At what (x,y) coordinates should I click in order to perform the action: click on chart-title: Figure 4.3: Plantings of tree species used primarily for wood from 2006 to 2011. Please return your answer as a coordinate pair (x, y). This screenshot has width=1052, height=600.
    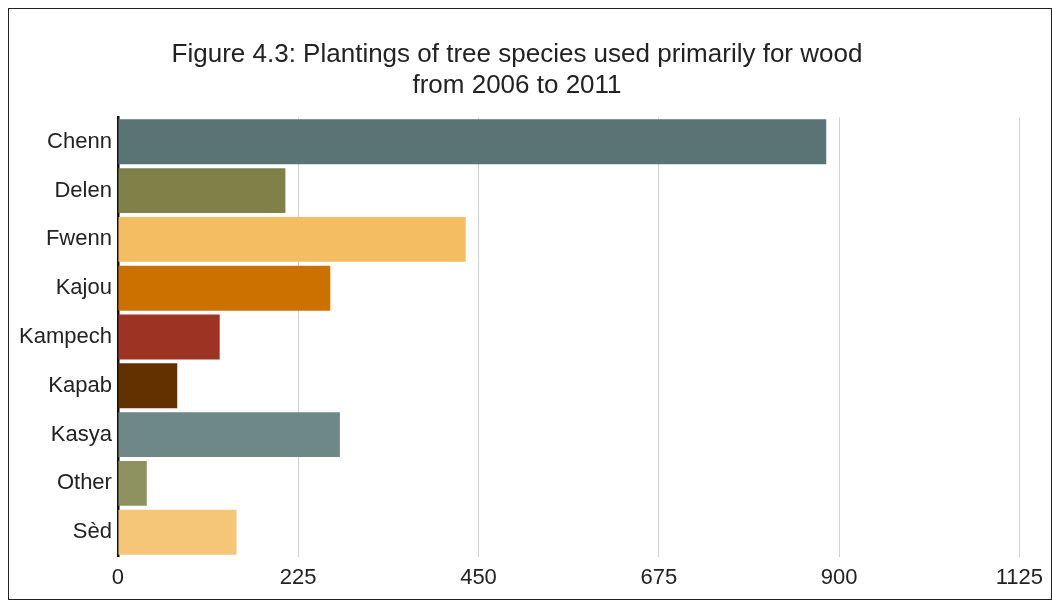
    Looking at the image, I should click on (517, 68).